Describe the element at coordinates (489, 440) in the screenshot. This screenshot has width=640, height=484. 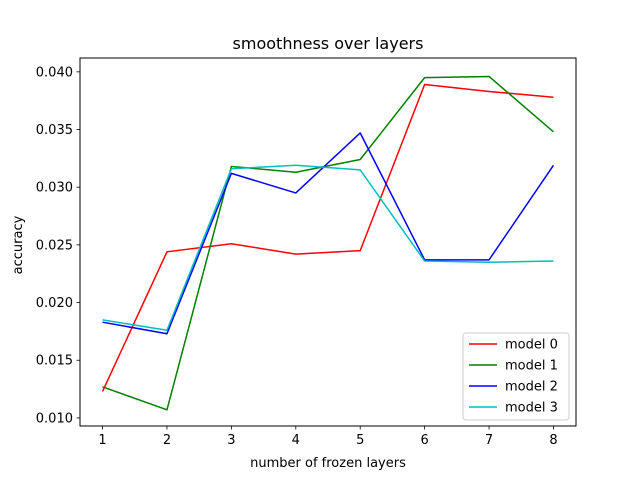
I see `x-tick-label: 7` at that location.